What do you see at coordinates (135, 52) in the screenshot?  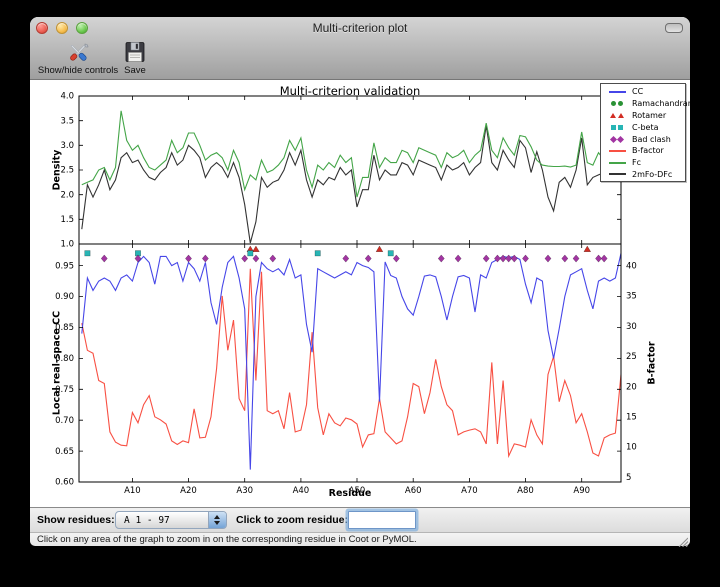 I see `save-icon` at bounding box center [135, 52].